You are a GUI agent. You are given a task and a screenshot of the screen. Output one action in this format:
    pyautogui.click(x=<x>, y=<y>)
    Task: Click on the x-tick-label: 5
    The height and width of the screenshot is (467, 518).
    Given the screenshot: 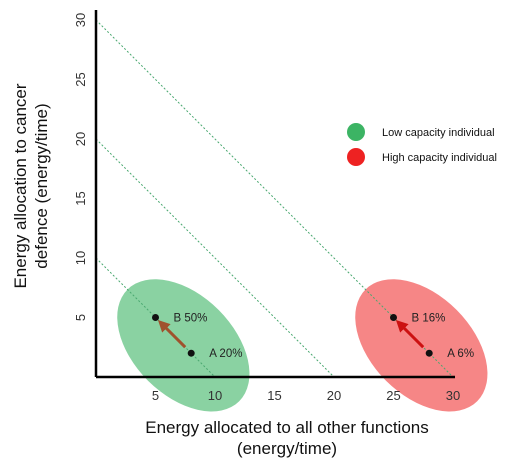 What is the action you would take?
    pyautogui.click(x=155, y=395)
    